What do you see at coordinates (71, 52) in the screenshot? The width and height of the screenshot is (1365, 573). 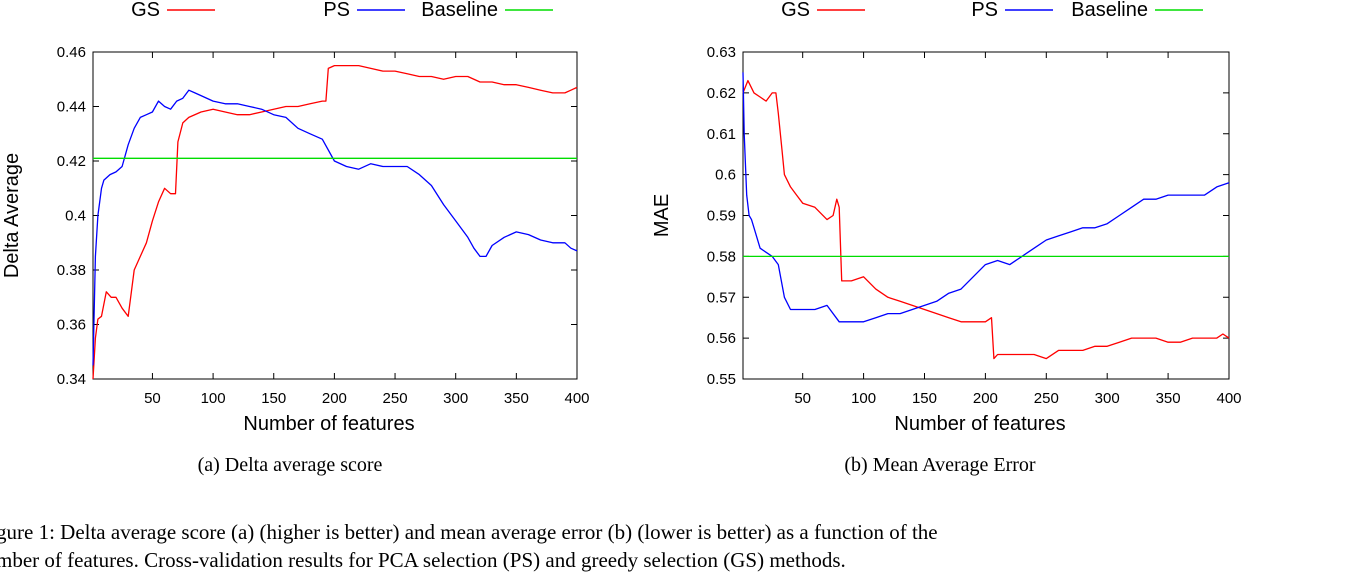 I see `y-tick-label: 0.46` at bounding box center [71, 52].